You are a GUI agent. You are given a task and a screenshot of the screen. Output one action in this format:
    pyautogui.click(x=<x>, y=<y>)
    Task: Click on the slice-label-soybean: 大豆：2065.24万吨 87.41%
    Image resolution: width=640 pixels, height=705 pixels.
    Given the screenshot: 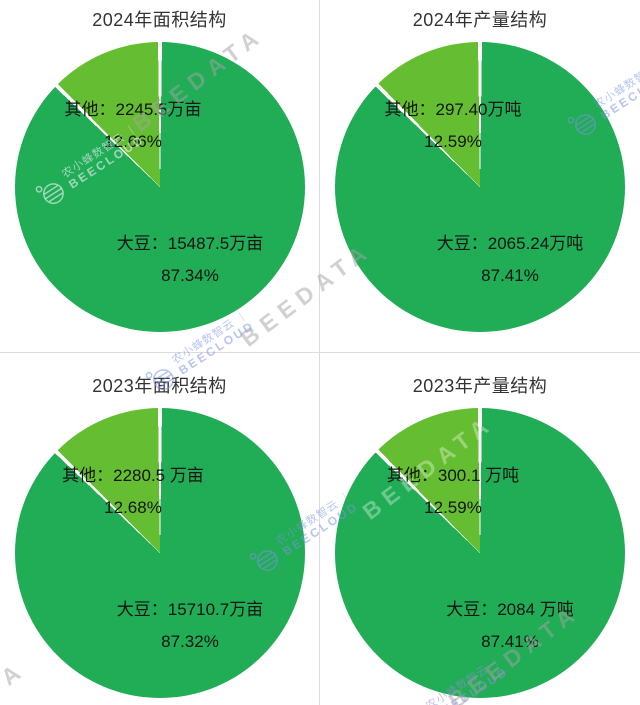 What is the action you would take?
    pyautogui.click(x=510, y=260)
    